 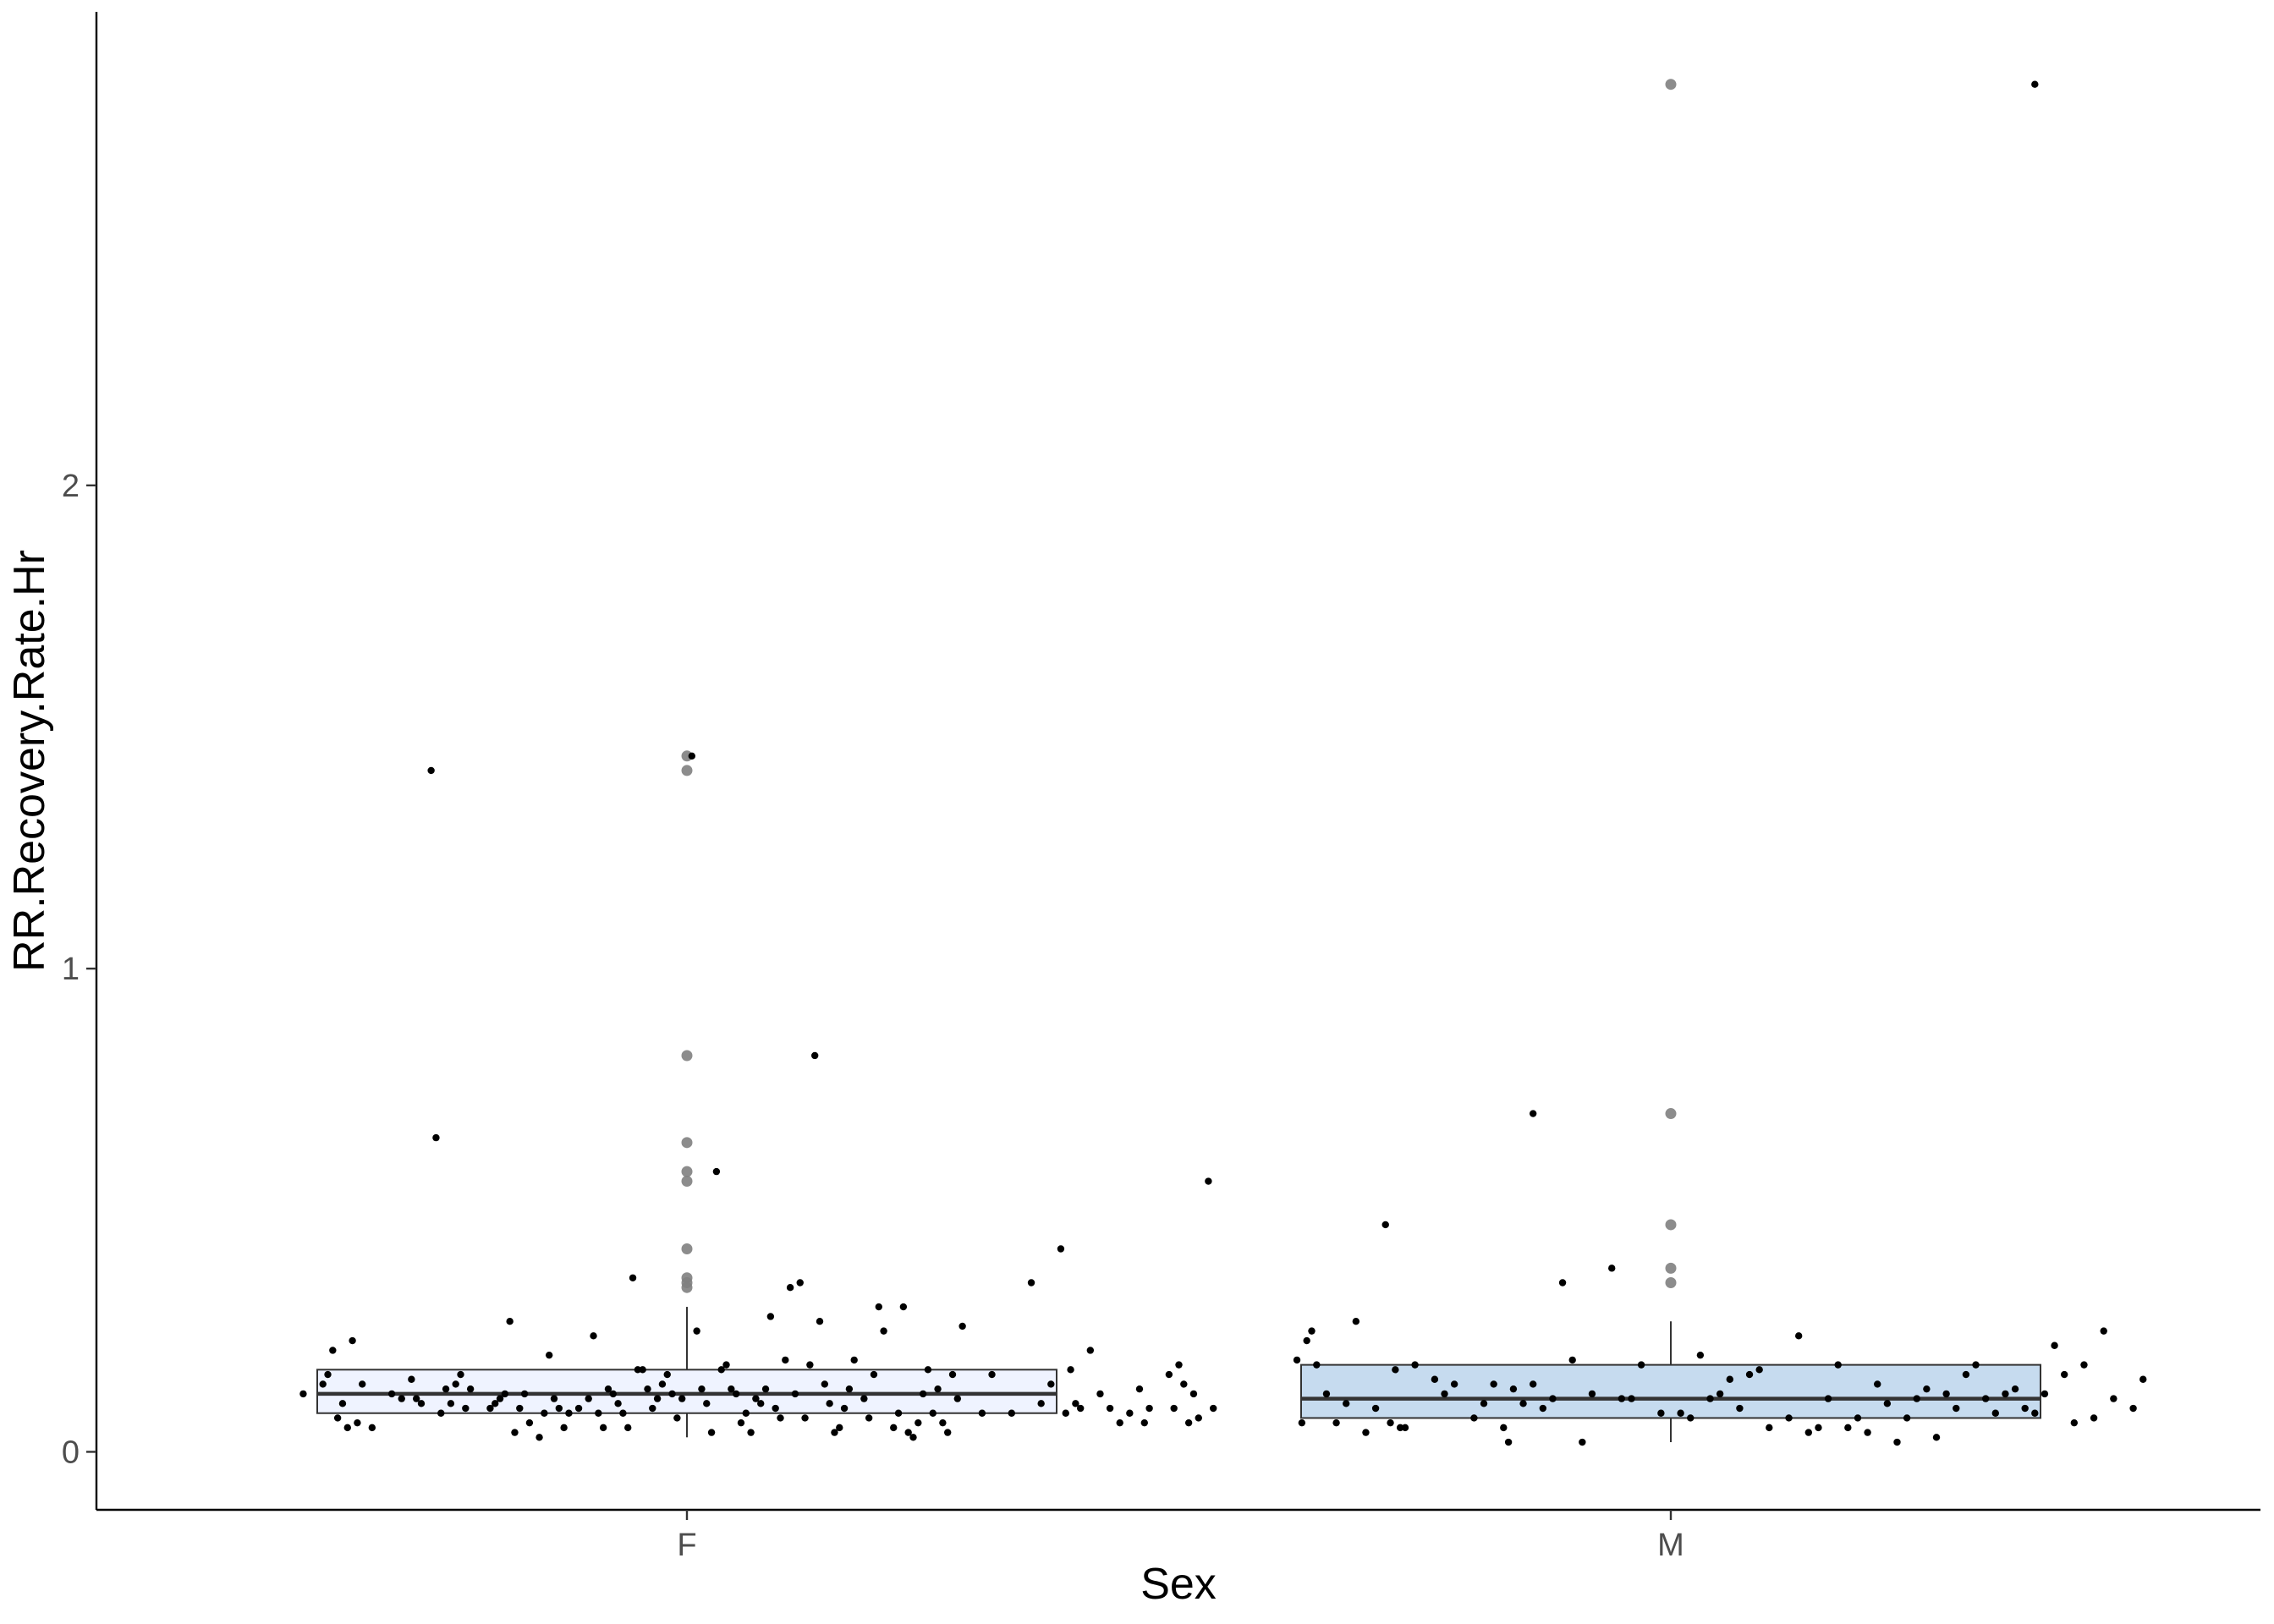 What do you see at coordinates (1670, 1391) in the screenshot?
I see `box-body-M` at bounding box center [1670, 1391].